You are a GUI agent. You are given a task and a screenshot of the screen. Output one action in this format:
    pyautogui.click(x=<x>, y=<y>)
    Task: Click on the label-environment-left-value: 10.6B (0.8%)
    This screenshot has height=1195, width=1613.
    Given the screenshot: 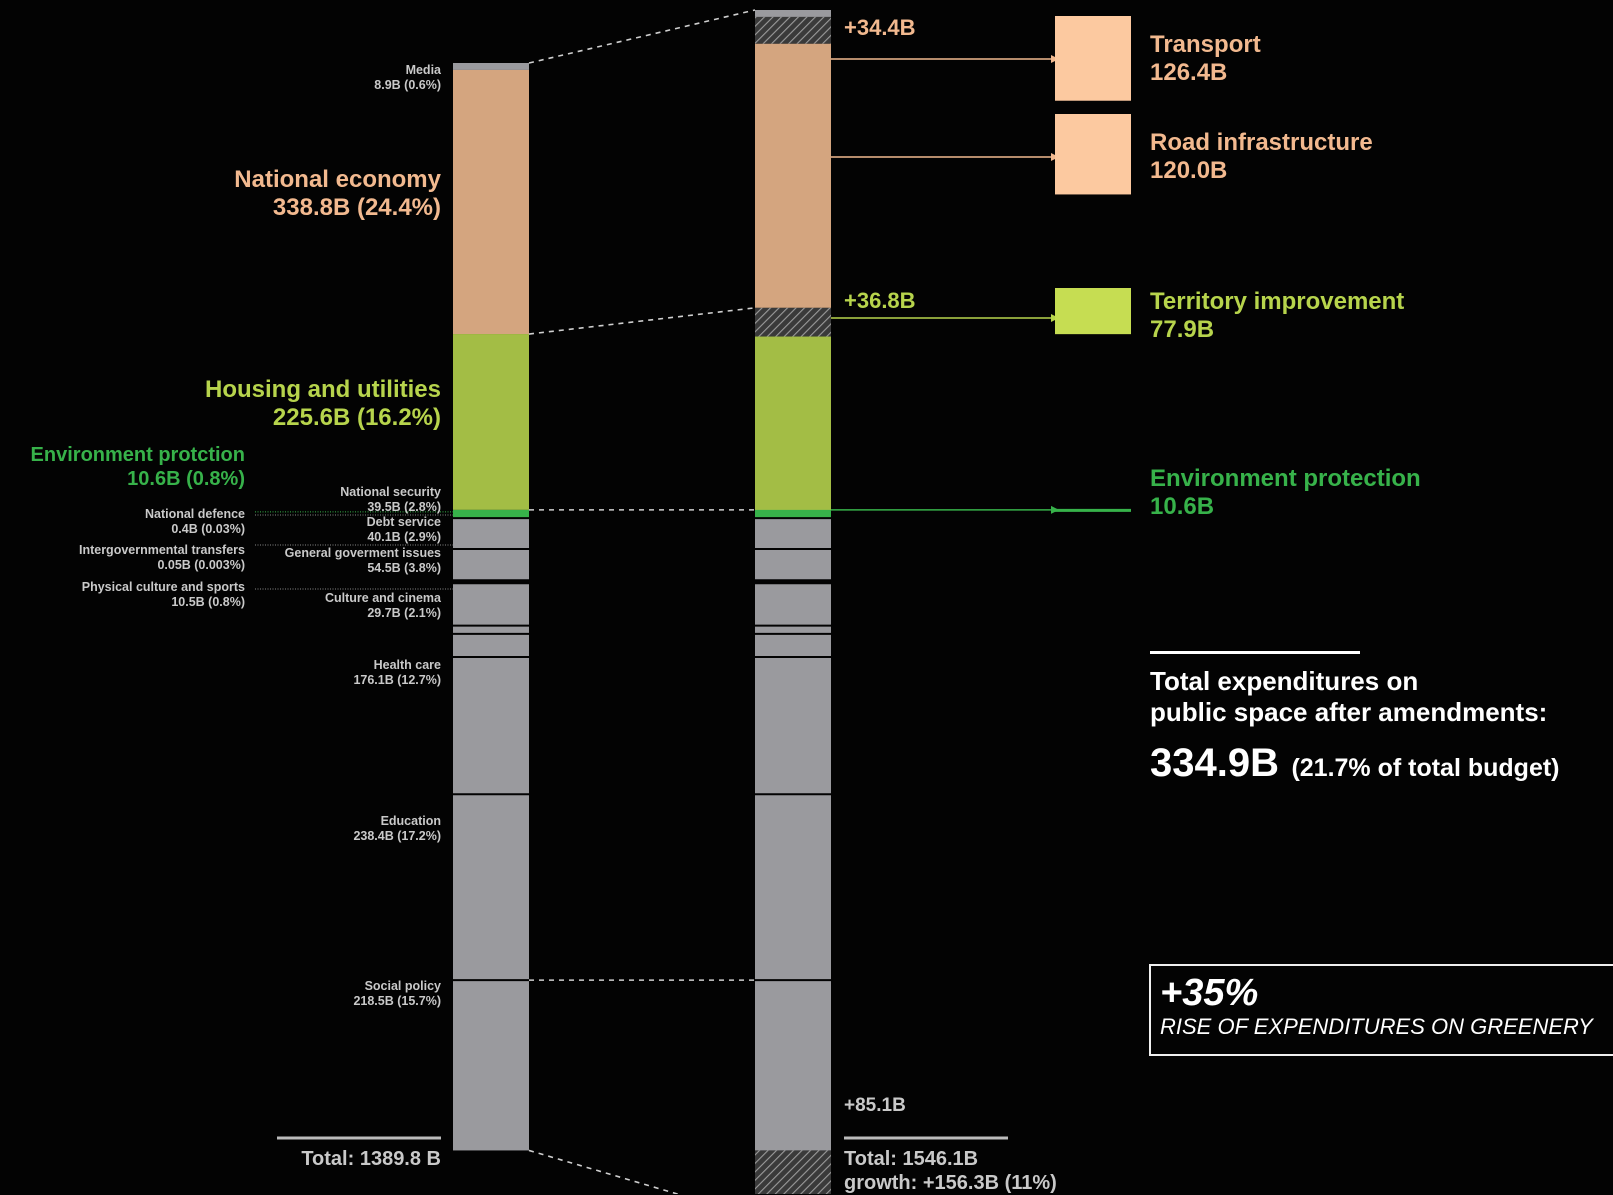 What is the action you would take?
    pyautogui.click(x=186, y=478)
    